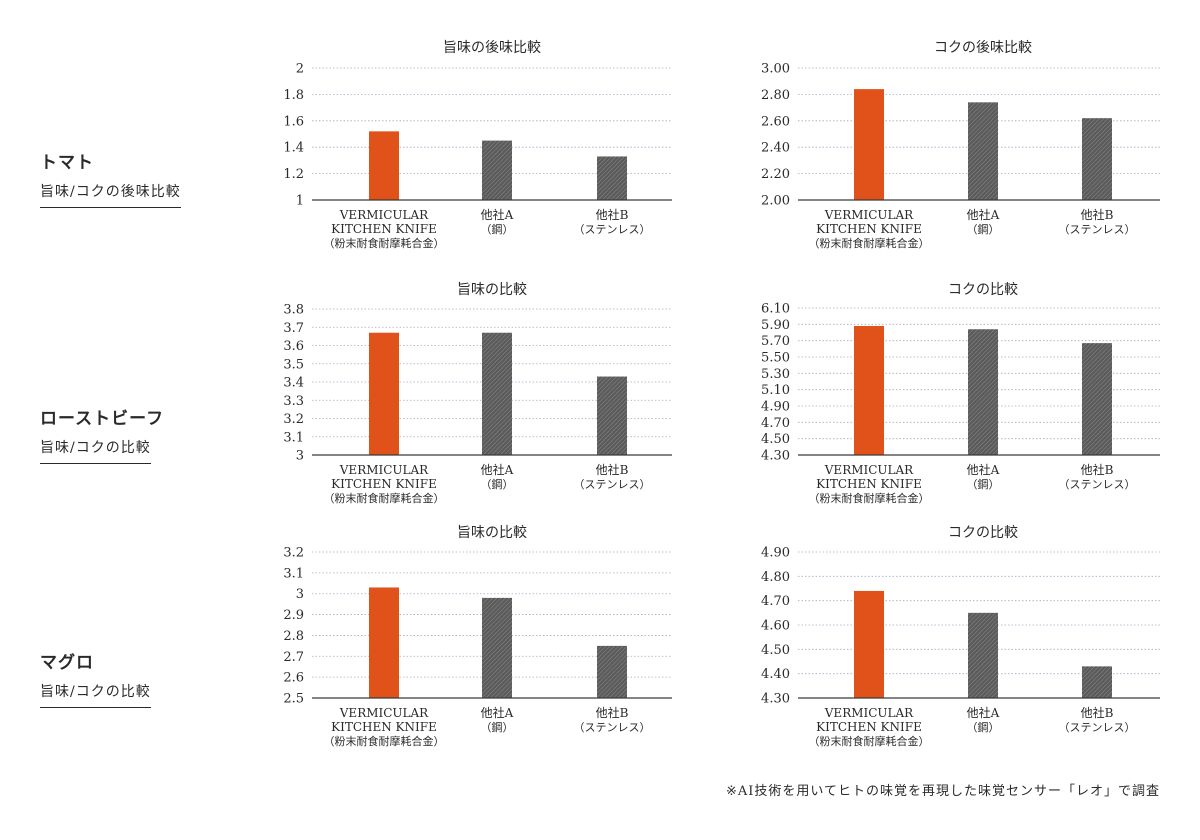 This screenshot has height=840, width=1200. I want to click on y-tick-label: 5.10, so click(775, 390).